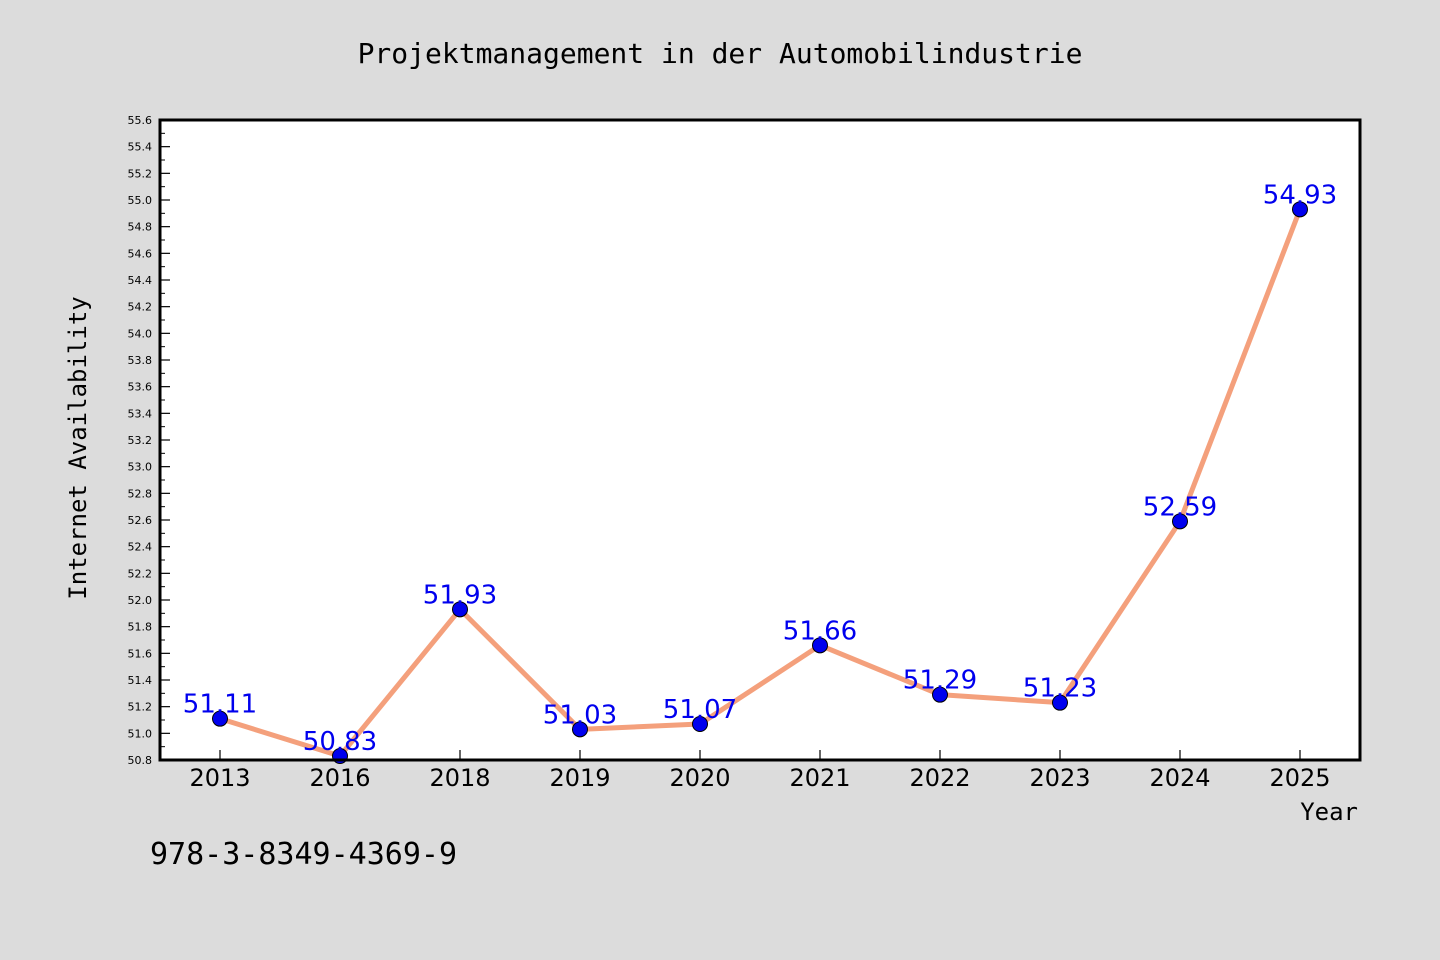 The image size is (1440, 960). What do you see at coordinates (700, 710) in the screenshot?
I see `data-label: 51.07` at bounding box center [700, 710].